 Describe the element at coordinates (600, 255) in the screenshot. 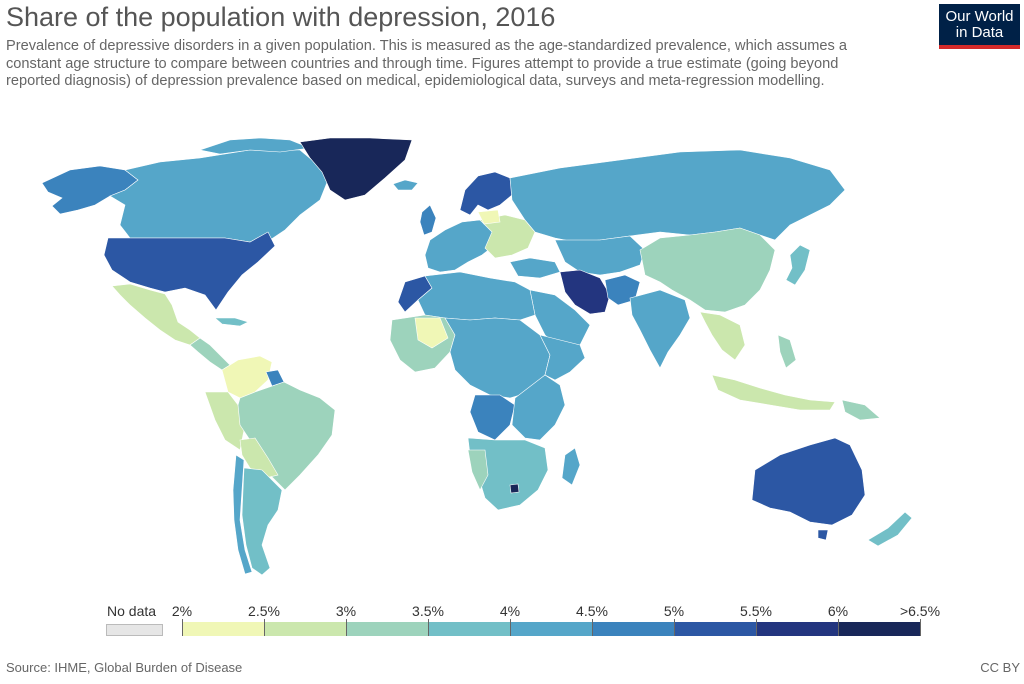

I see `region-central-asia` at that location.